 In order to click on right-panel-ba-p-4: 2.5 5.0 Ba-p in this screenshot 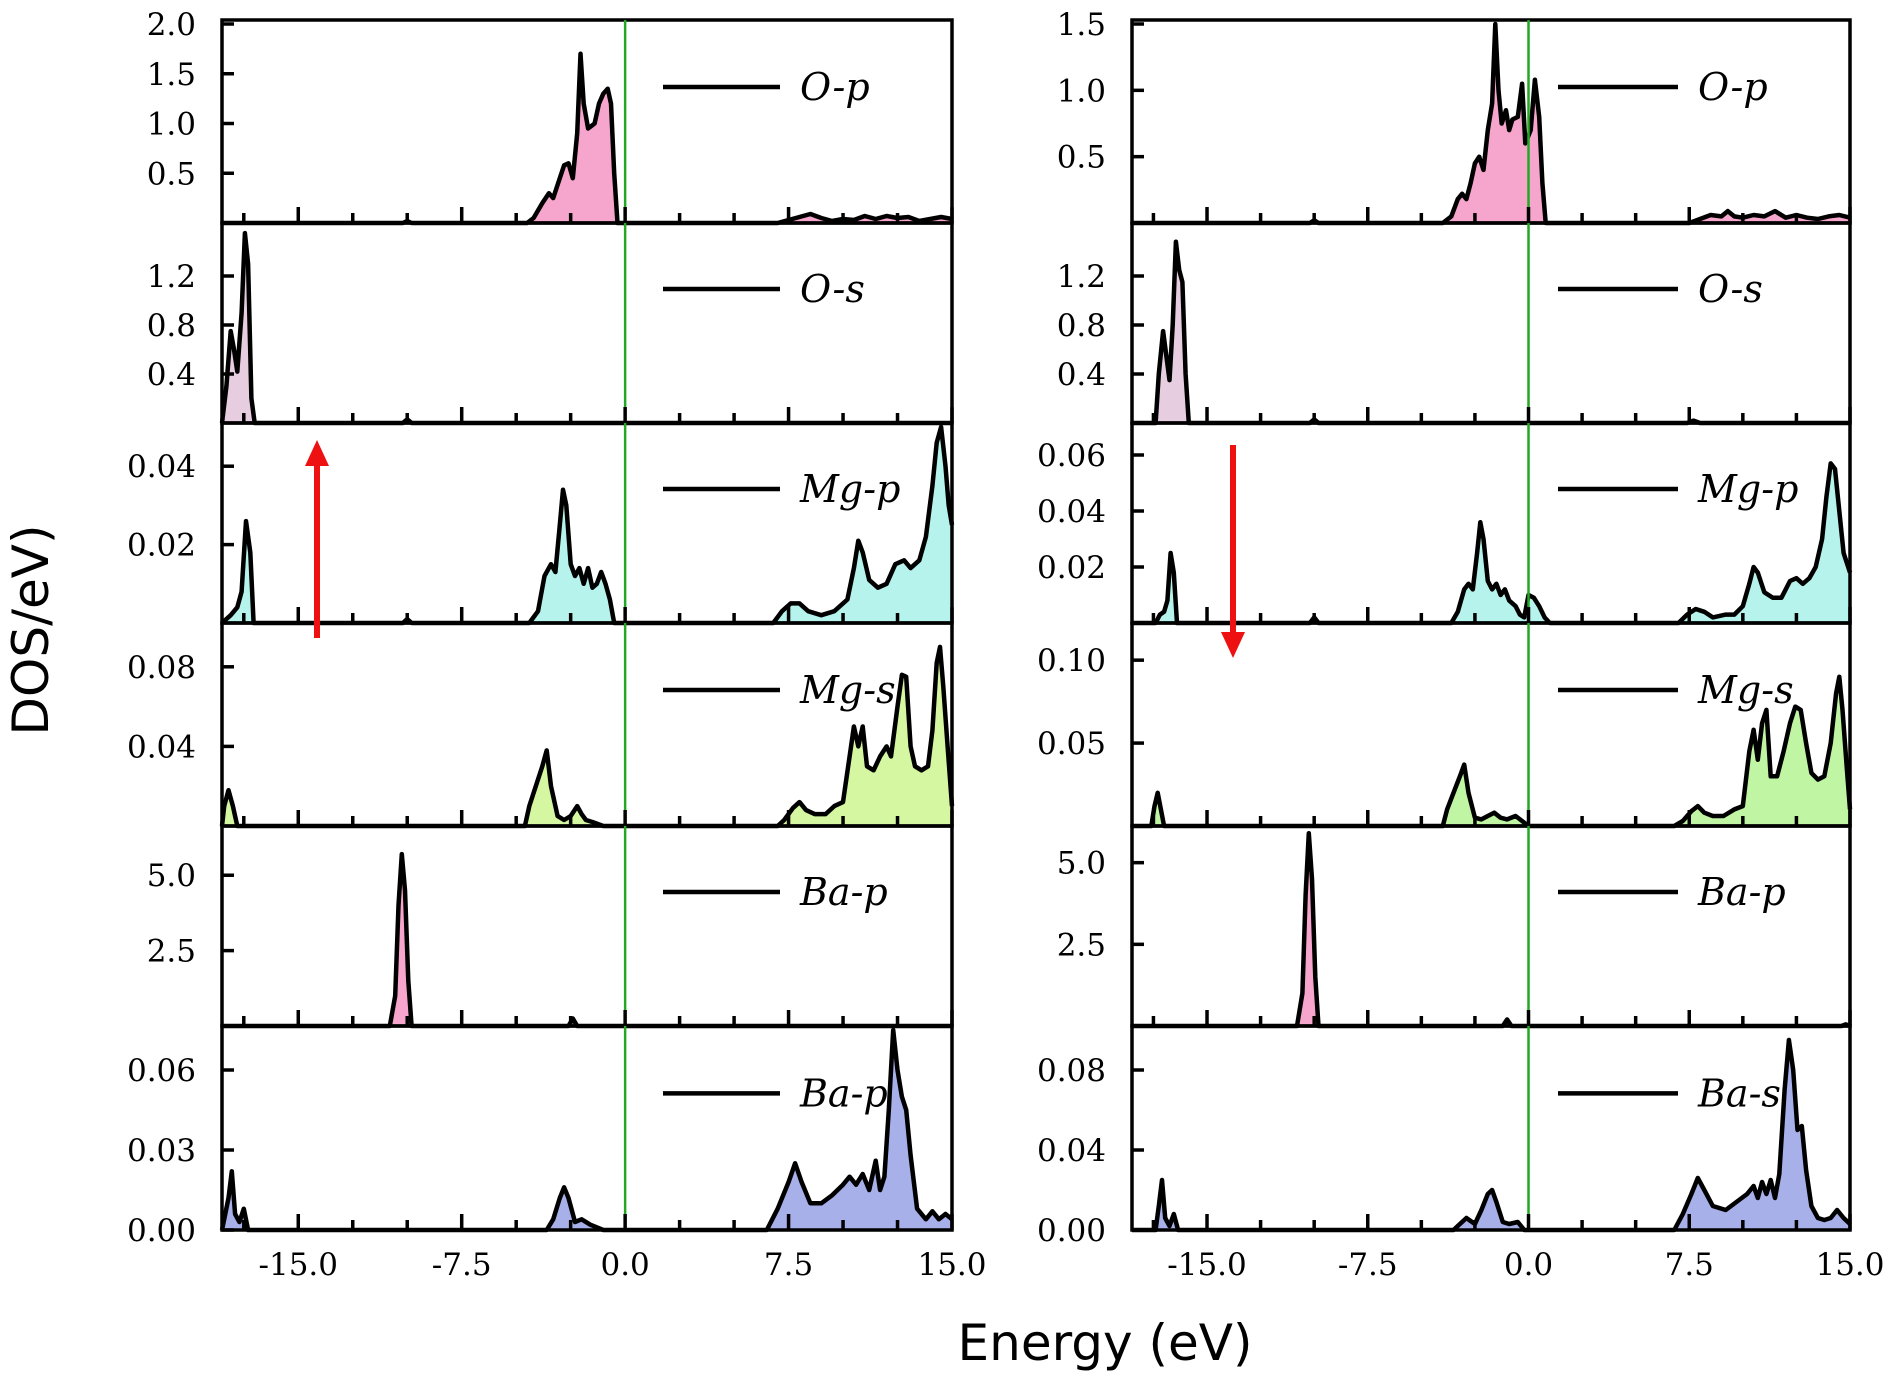, I will do `click(1454, 926)`.